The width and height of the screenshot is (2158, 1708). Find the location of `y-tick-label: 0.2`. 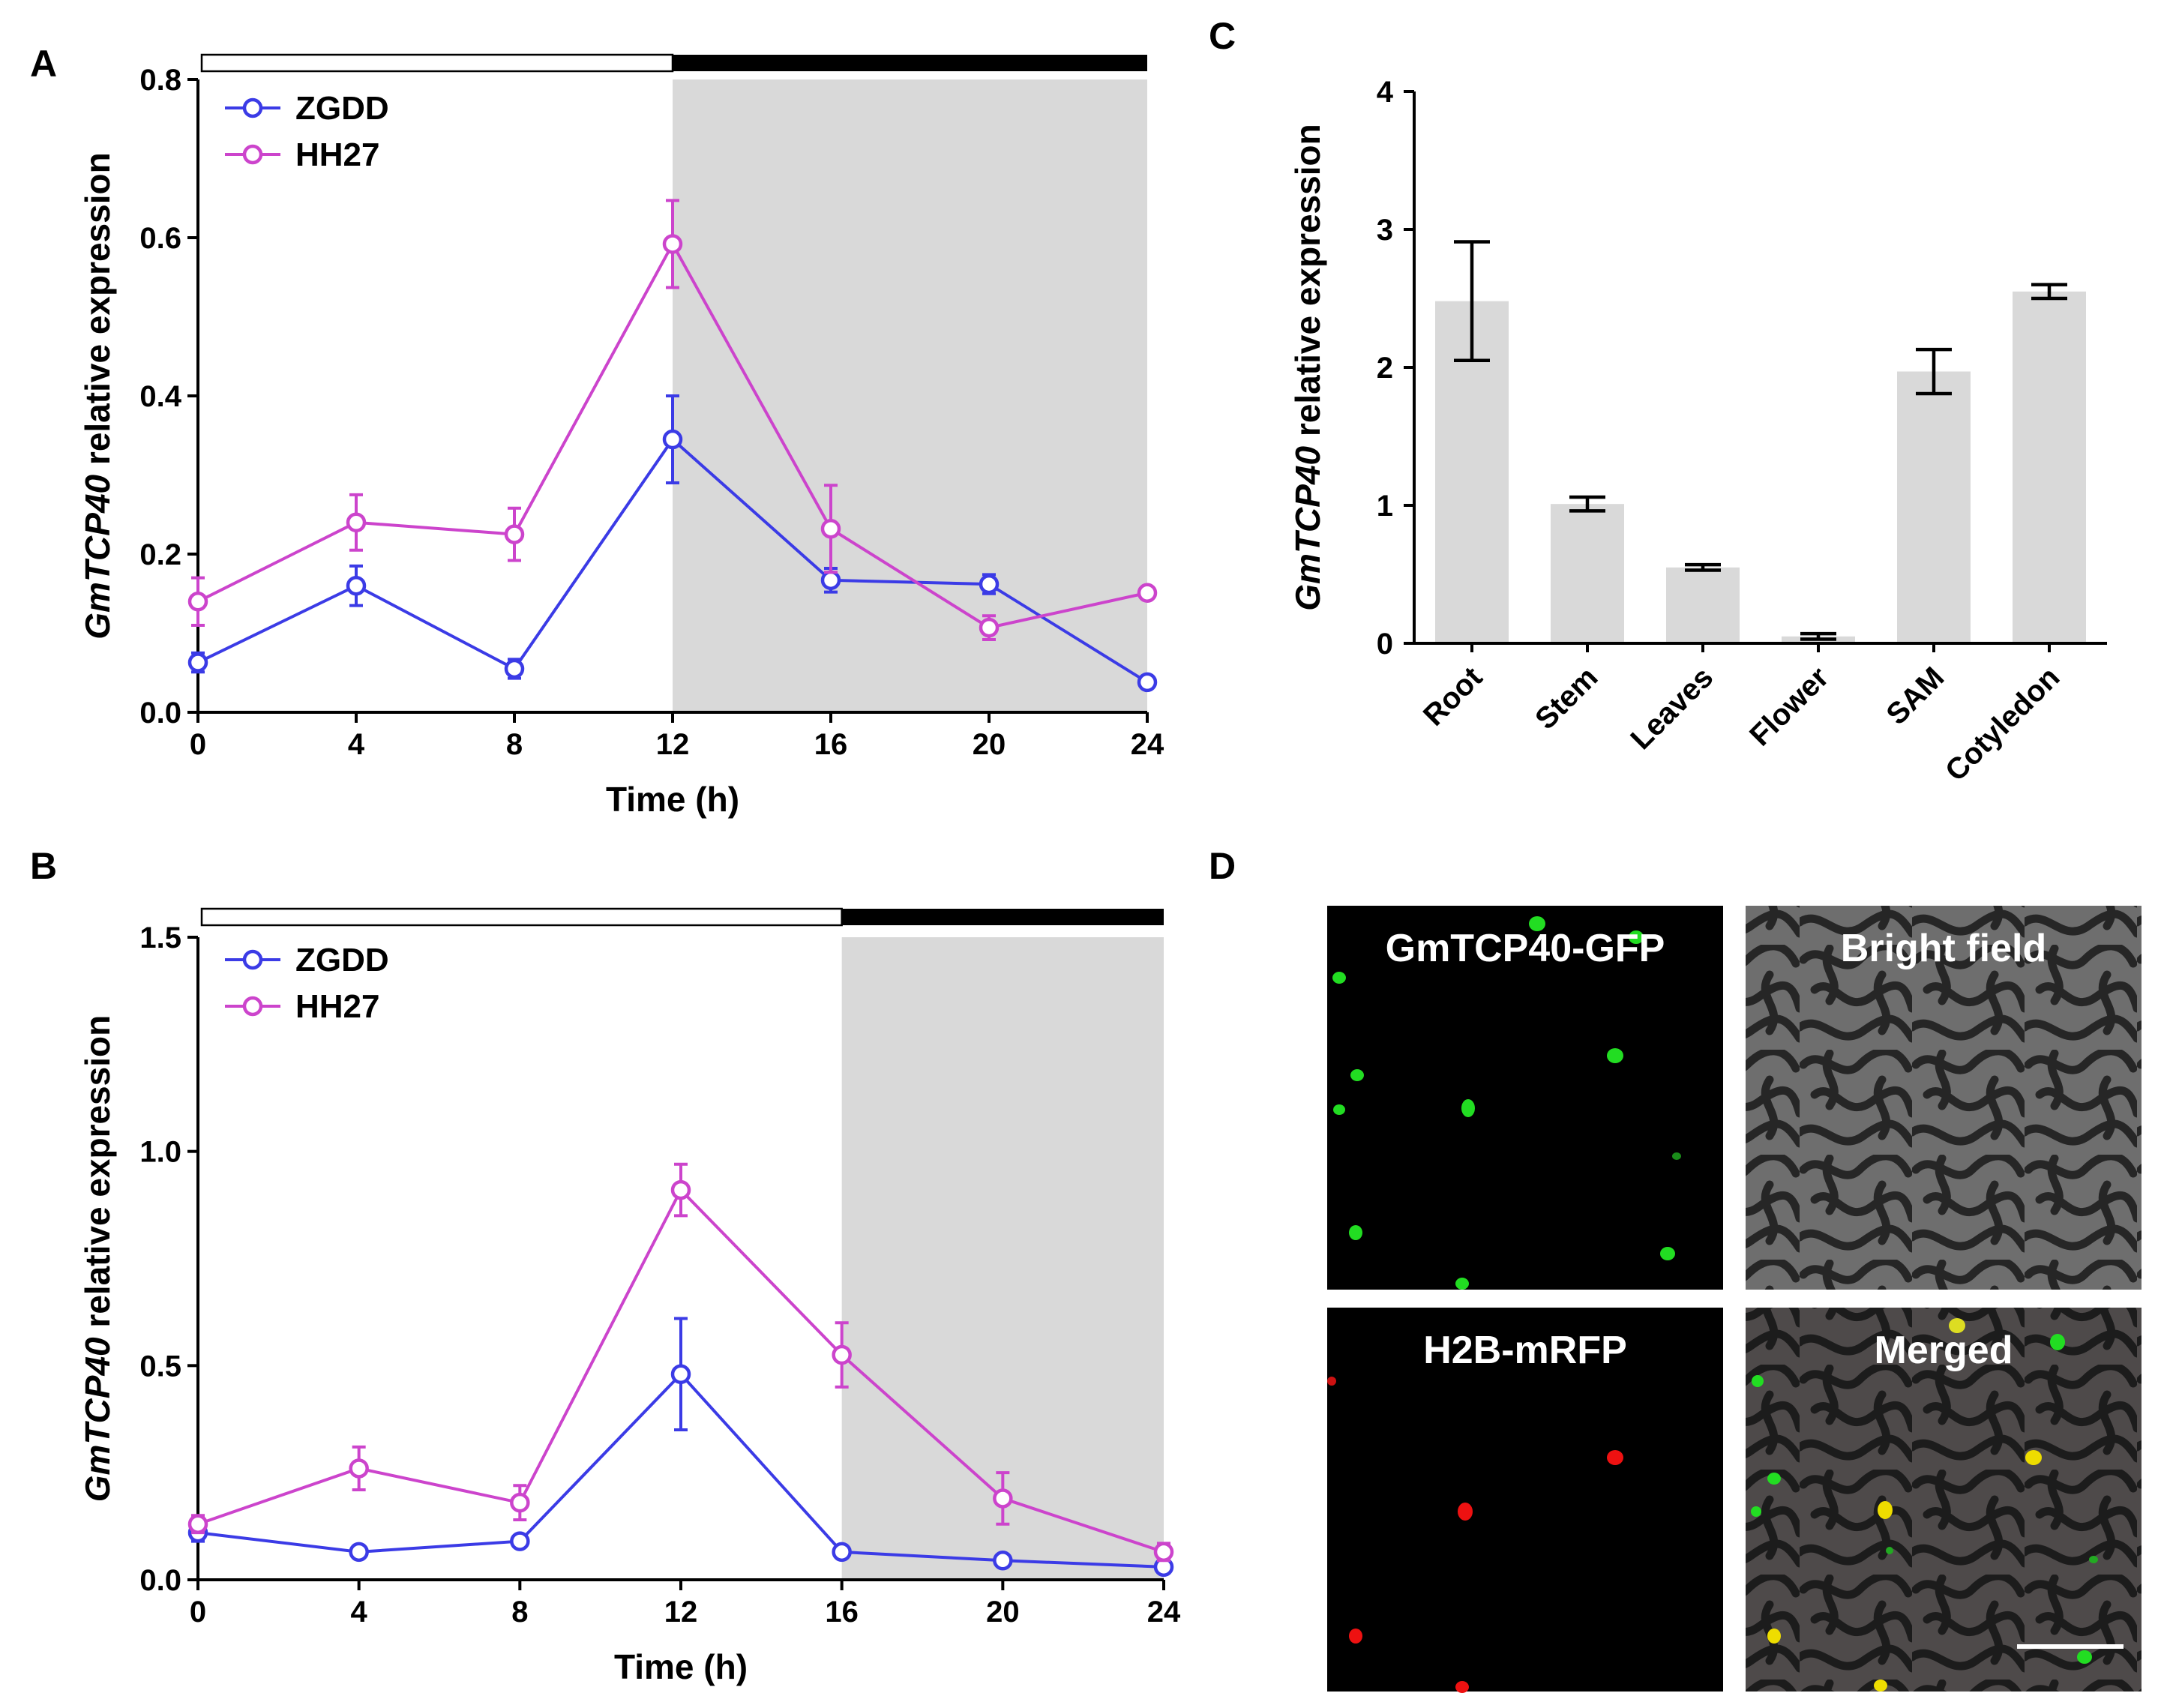

y-tick-label: 0.2 is located at coordinates (160, 554).